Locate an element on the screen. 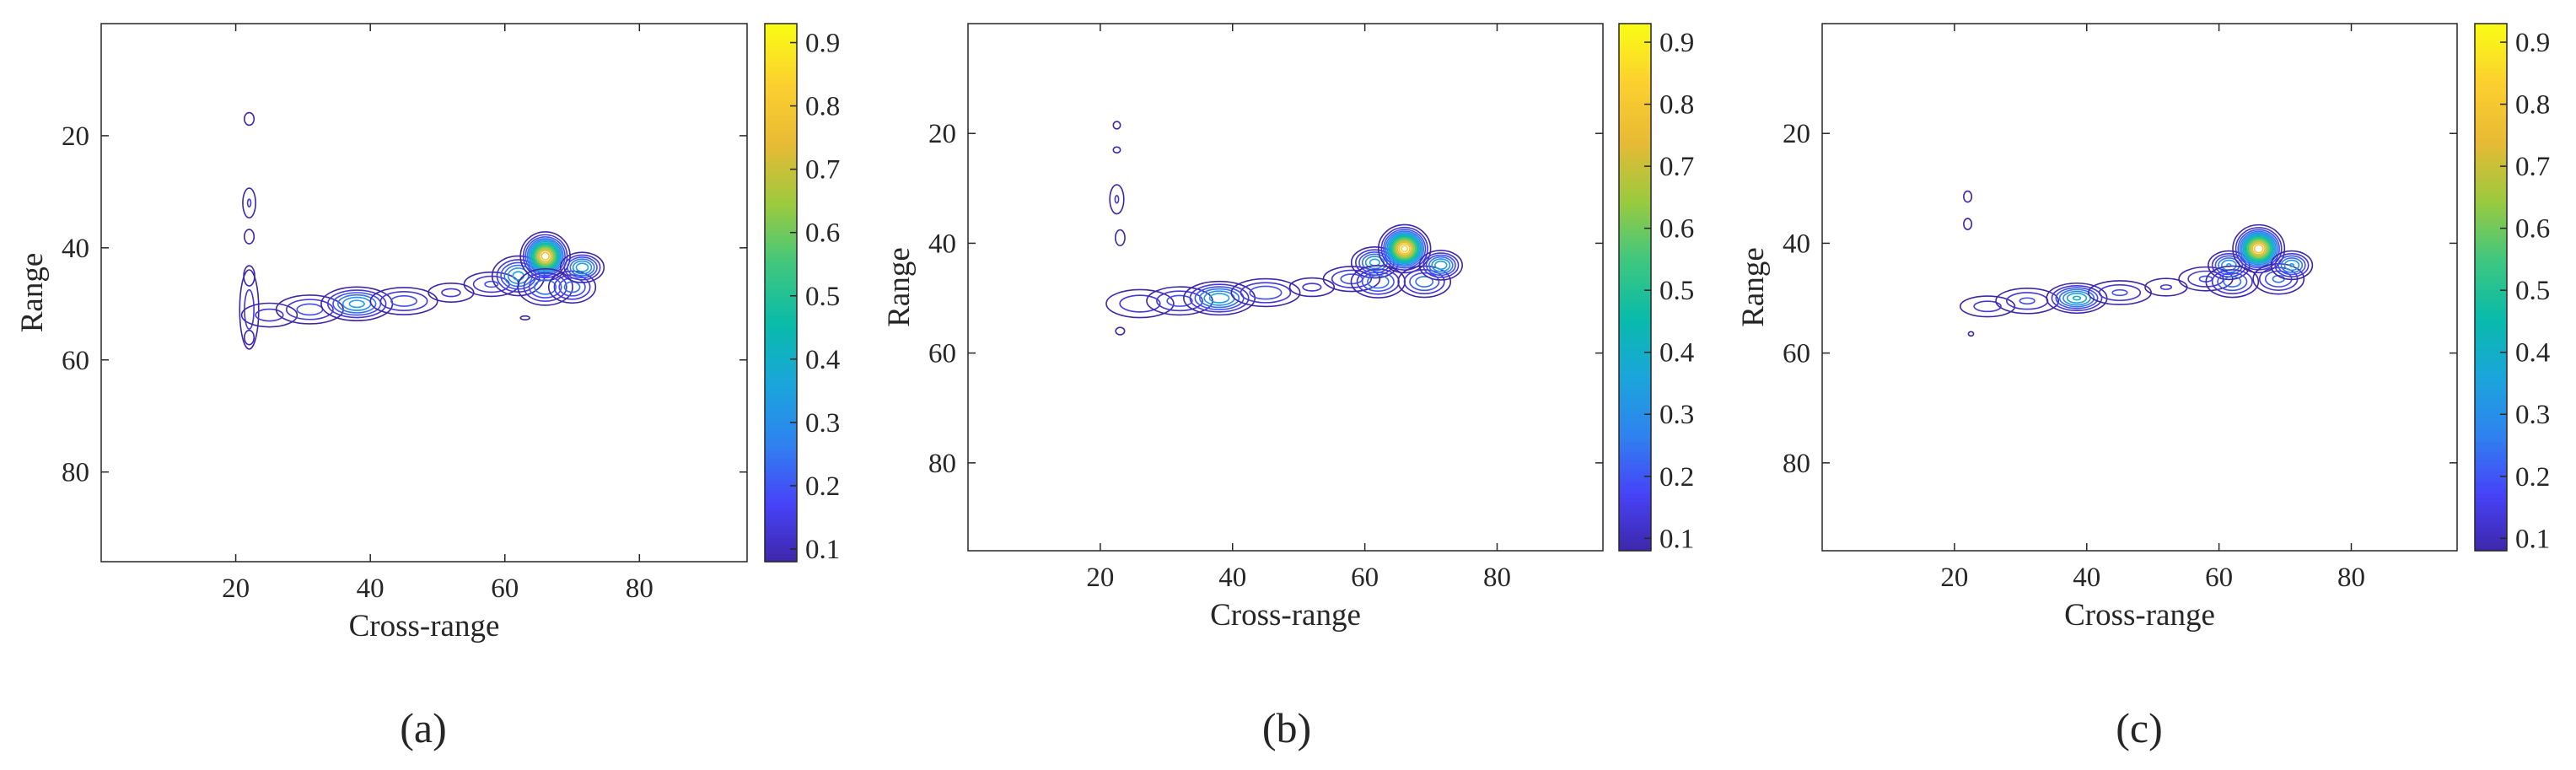 This screenshot has width=2576, height=770. y-tick-label: 80 is located at coordinates (1796, 464).